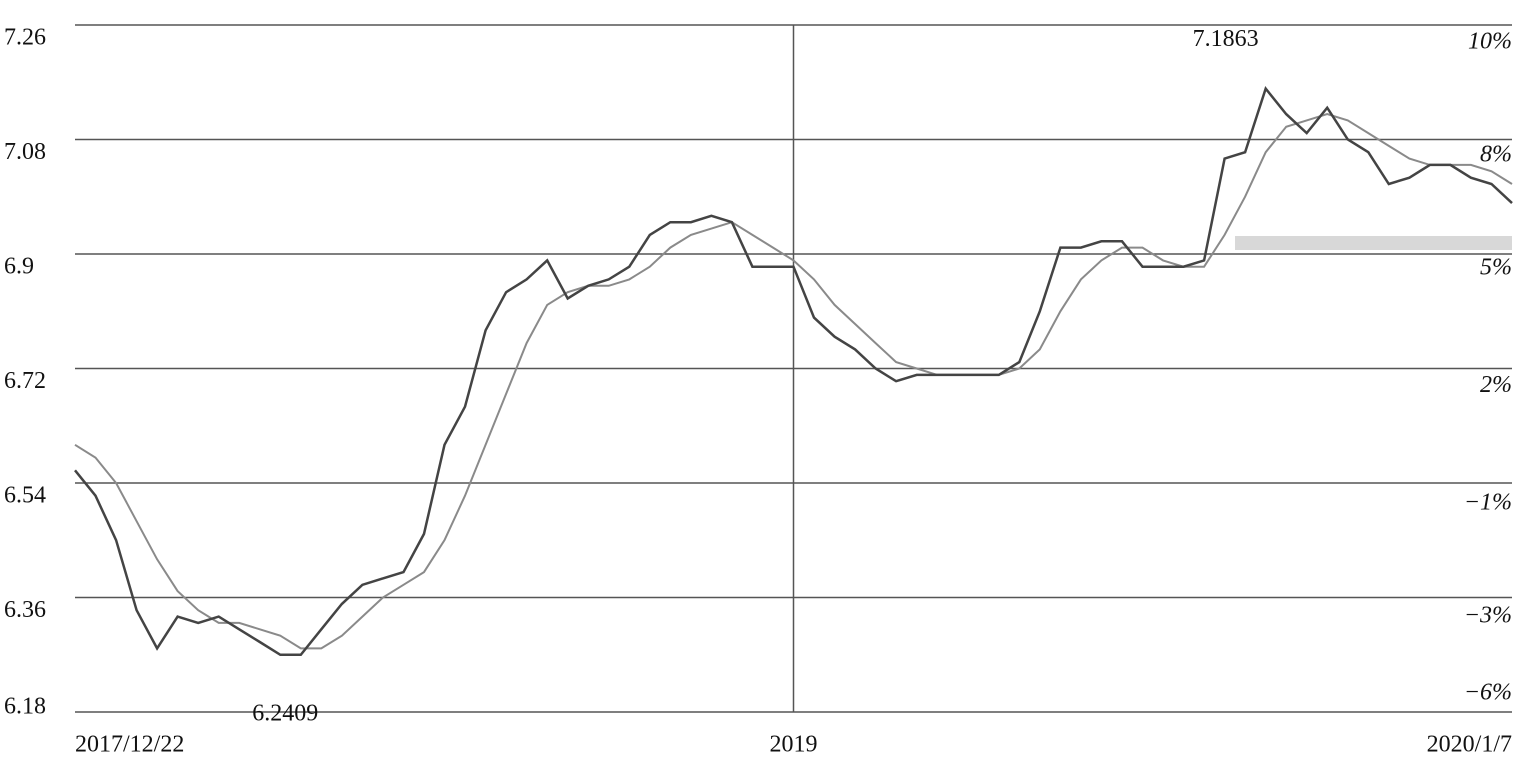 The width and height of the screenshot is (1536, 775). What do you see at coordinates (25, 496) in the screenshot?
I see `y-tick-label: 6.54` at bounding box center [25, 496].